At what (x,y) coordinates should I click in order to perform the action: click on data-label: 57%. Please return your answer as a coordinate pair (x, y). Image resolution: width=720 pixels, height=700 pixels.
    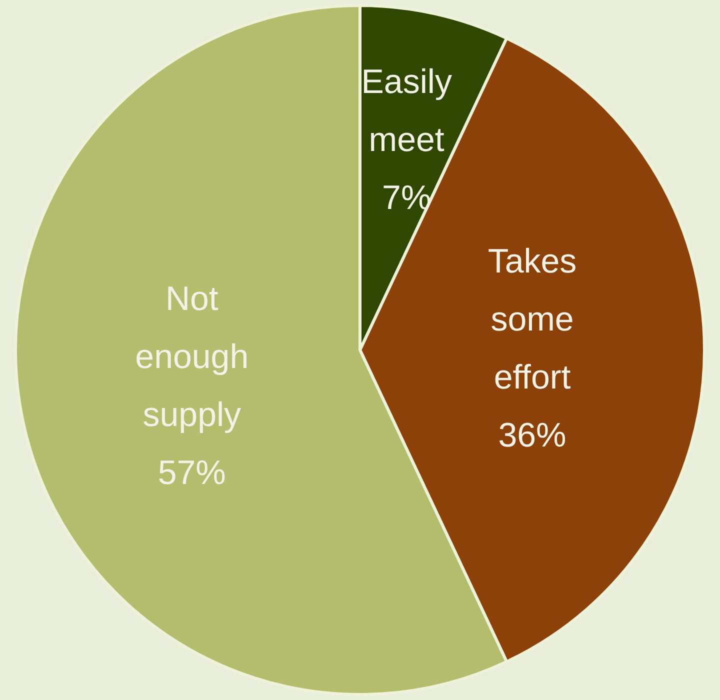
    Looking at the image, I should click on (192, 473).